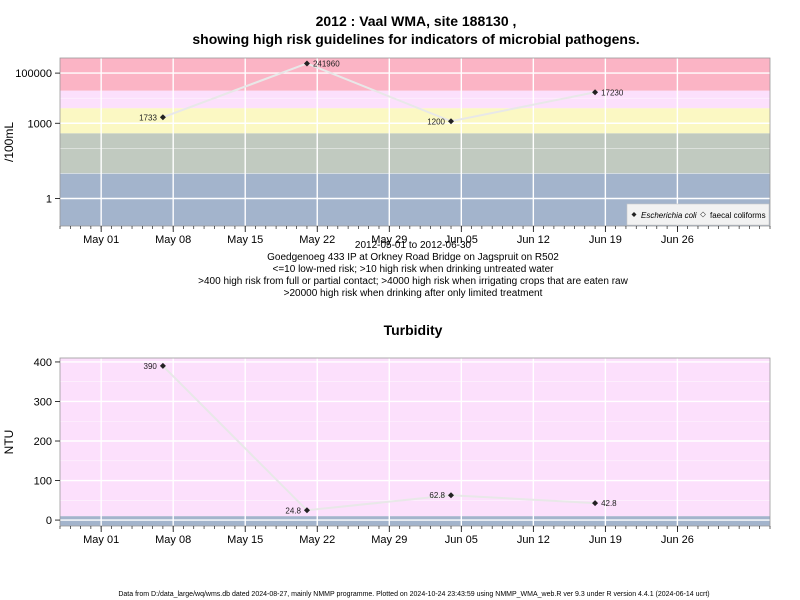  I want to click on data-label: 17230, so click(612, 92).